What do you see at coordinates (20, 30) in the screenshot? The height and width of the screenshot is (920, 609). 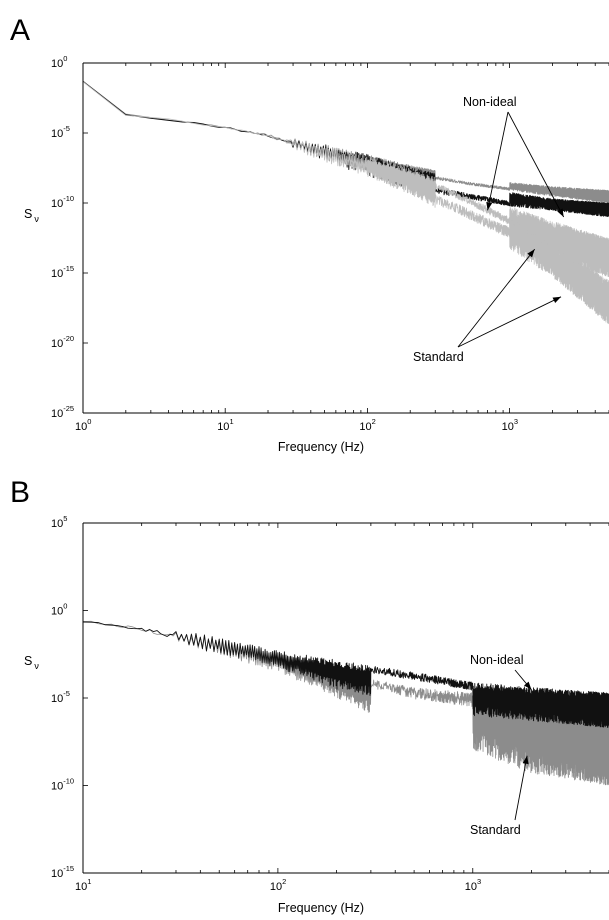 I see `panel-letter: A` at bounding box center [20, 30].